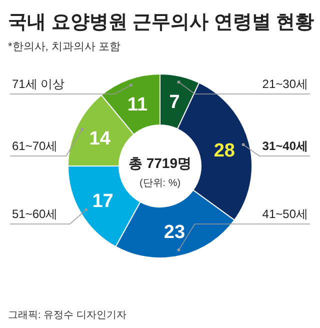  I want to click on data-label: 28, so click(224, 151).